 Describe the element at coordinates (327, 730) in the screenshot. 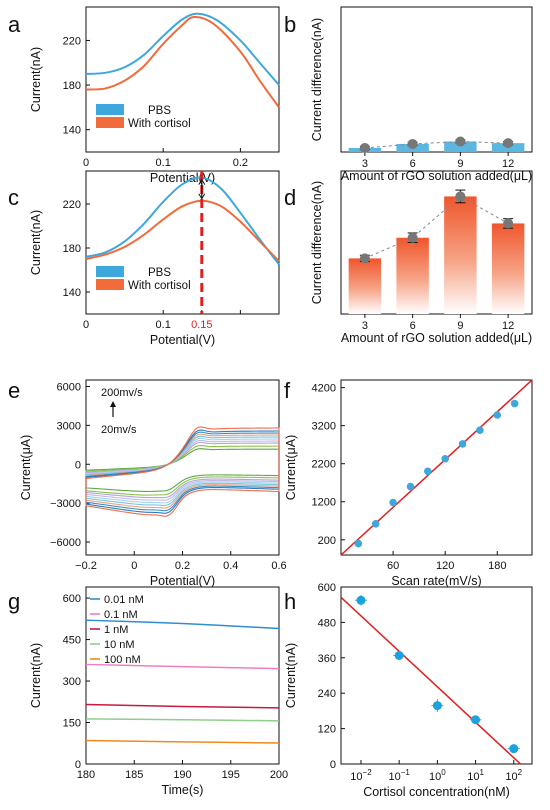

I see `y-tick-label: 120` at that location.